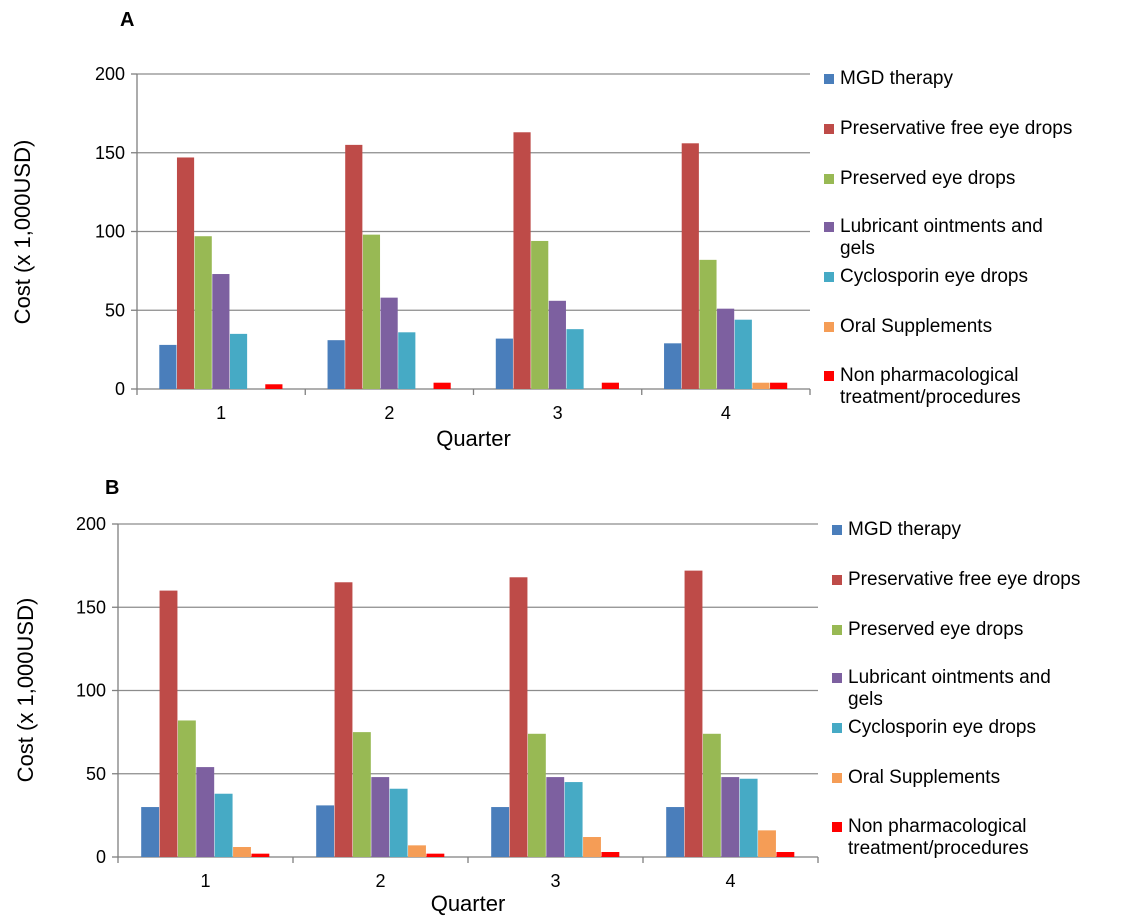 The width and height of the screenshot is (1130, 920). Describe the element at coordinates (110, 153) in the screenshot. I see `y-tick-label: 150` at that location.